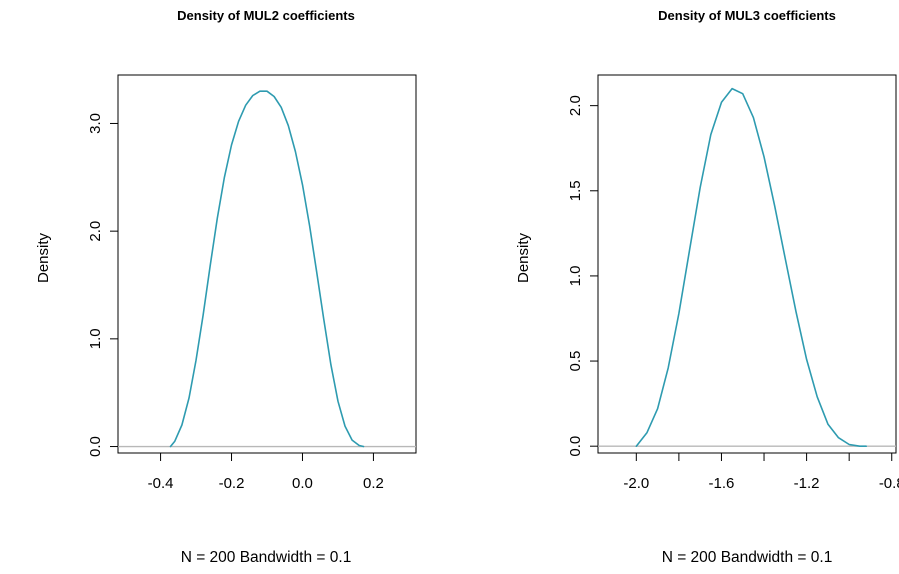  What do you see at coordinates (232, 483) in the screenshot?
I see `x-tick-label: -0.2` at bounding box center [232, 483].